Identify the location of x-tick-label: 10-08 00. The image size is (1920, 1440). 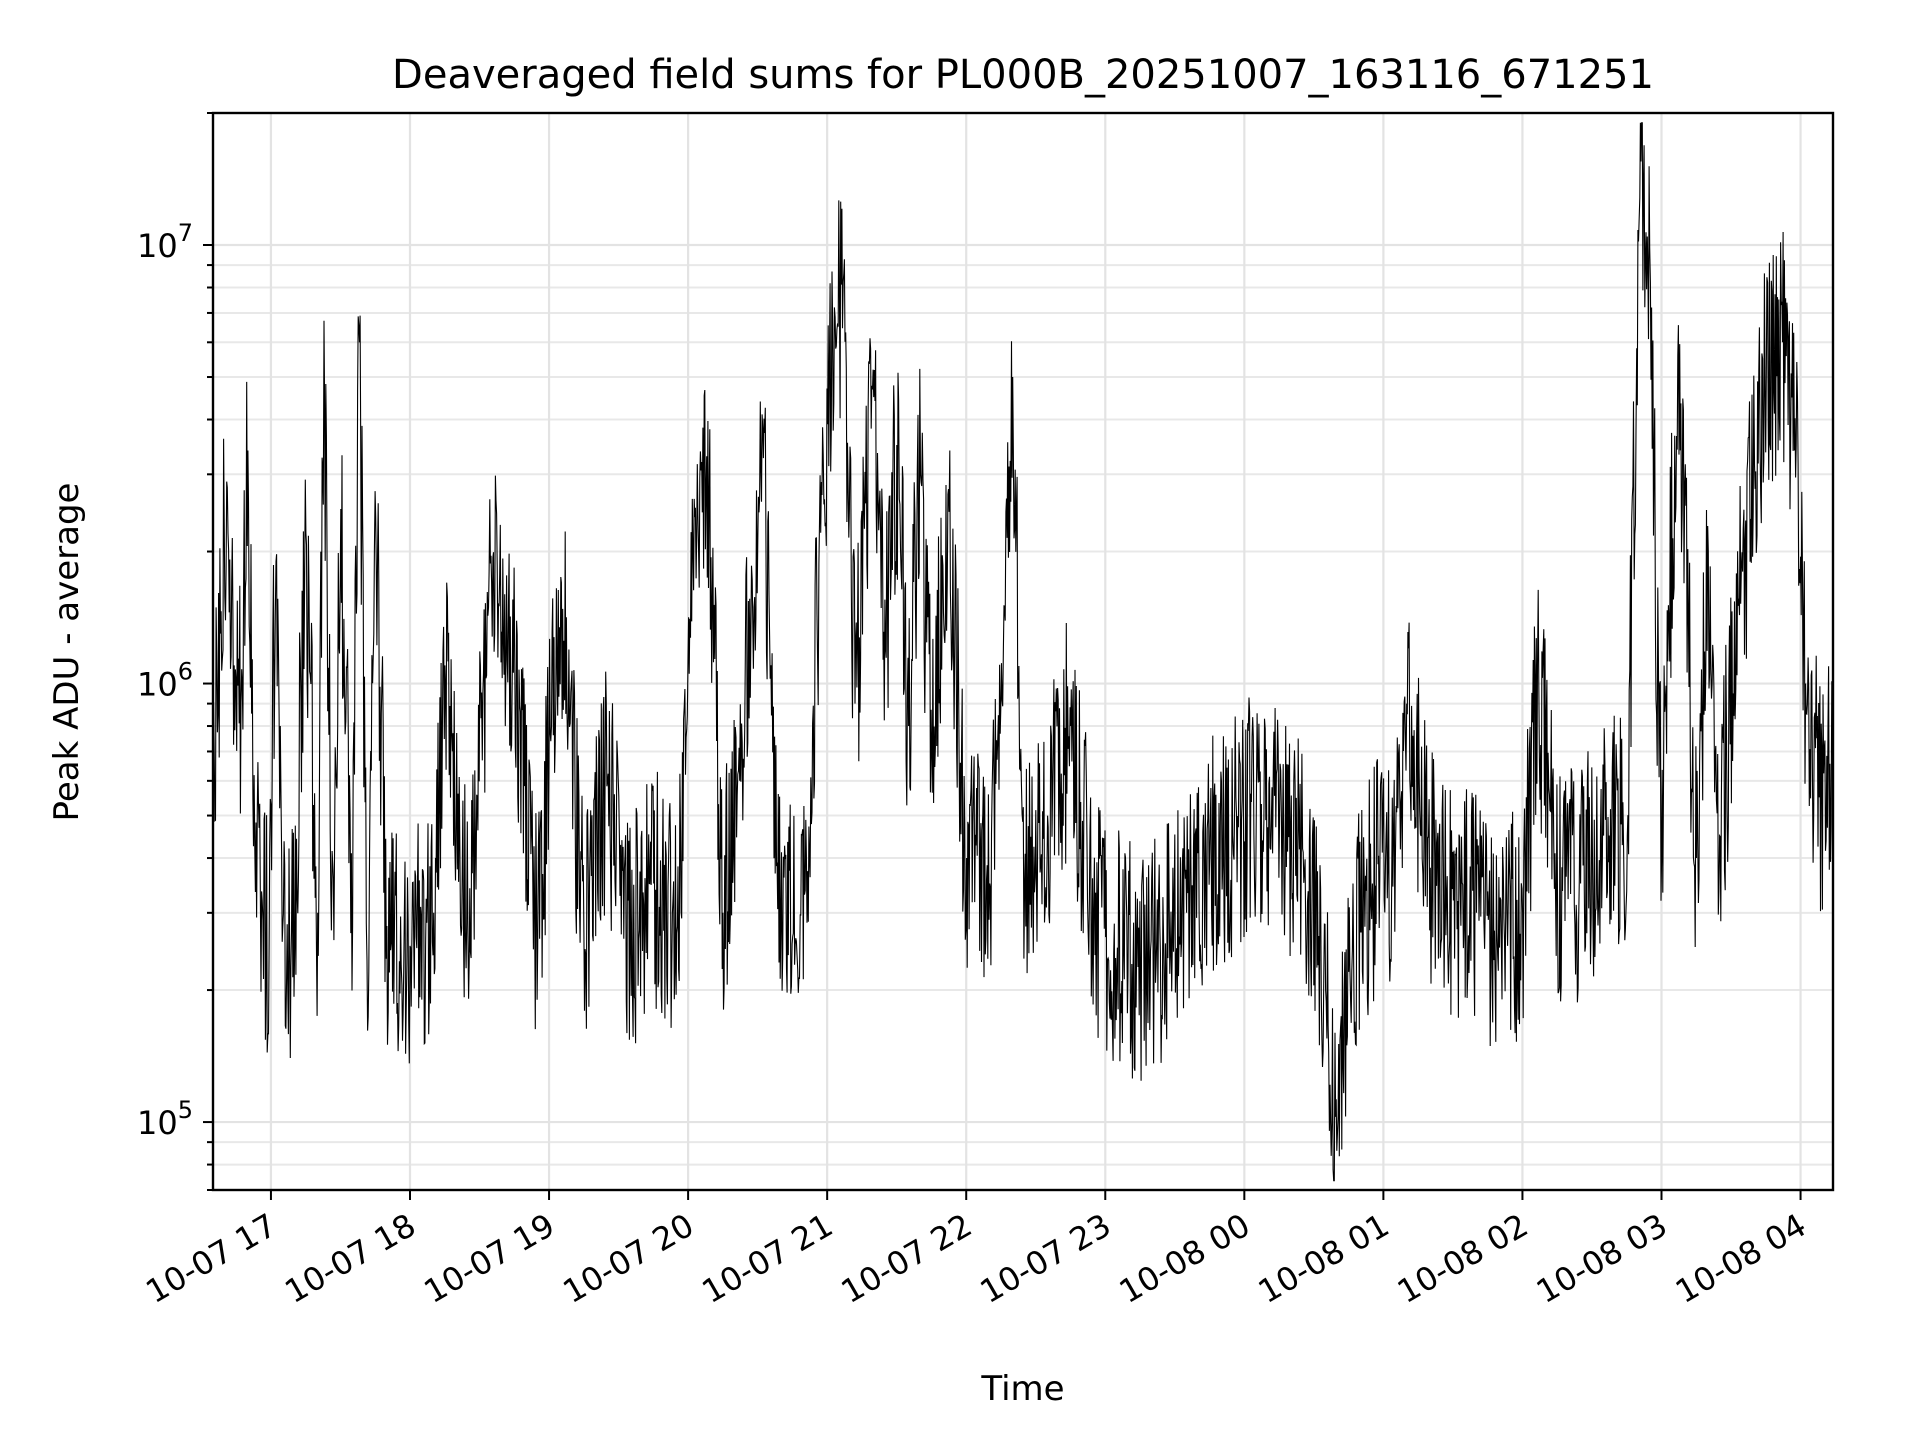
(1185, 1258).